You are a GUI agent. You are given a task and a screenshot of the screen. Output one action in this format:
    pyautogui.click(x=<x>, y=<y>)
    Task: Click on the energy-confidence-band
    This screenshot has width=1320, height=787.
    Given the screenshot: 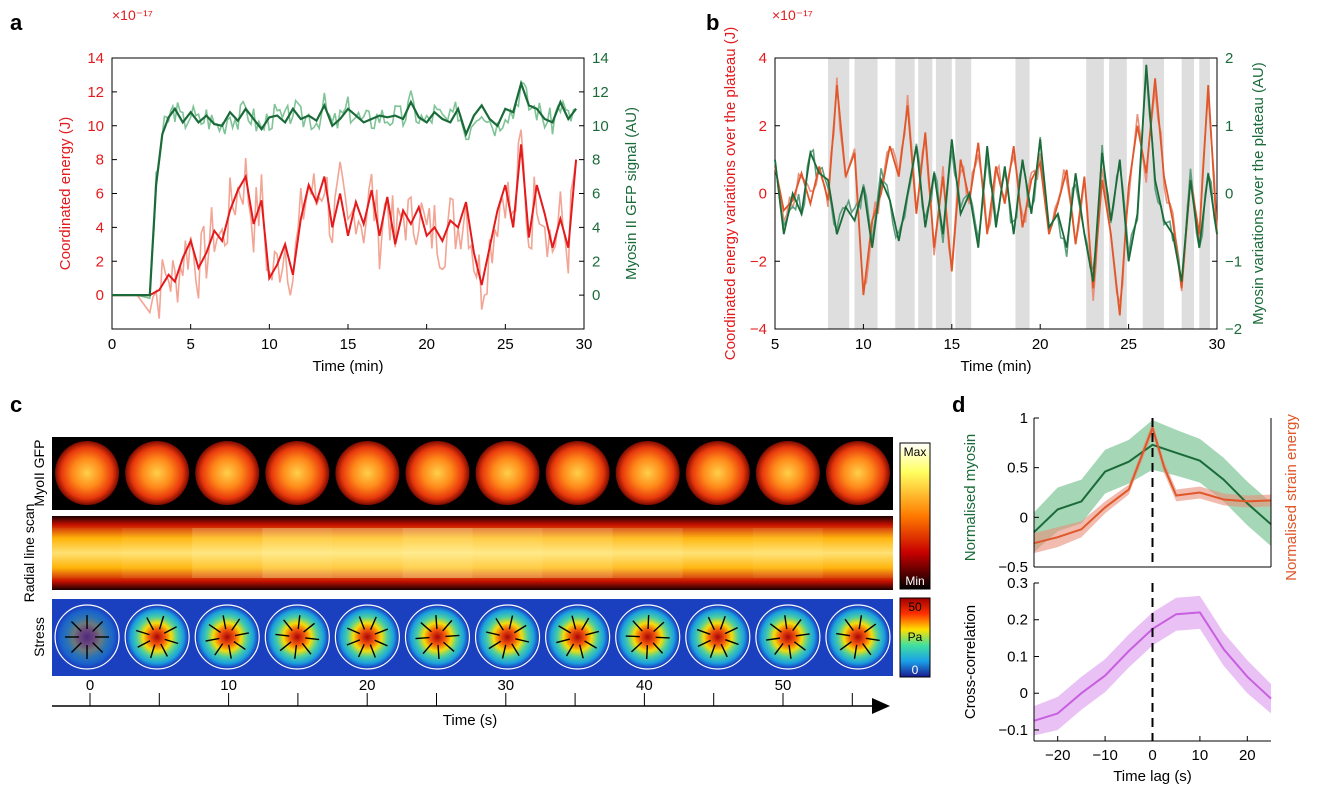 What is the action you would take?
    pyautogui.click(x=1152, y=488)
    